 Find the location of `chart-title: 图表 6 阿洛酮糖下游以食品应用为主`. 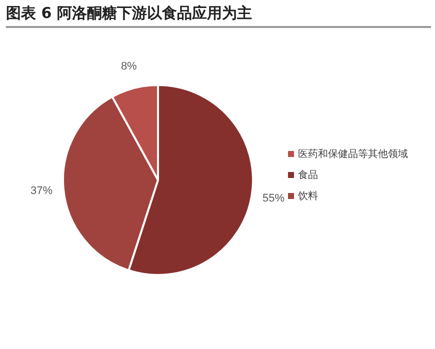

chart-title: 图表 6 阿洛酮糖下游以食品应用为主 is located at coordinates (218, 16).